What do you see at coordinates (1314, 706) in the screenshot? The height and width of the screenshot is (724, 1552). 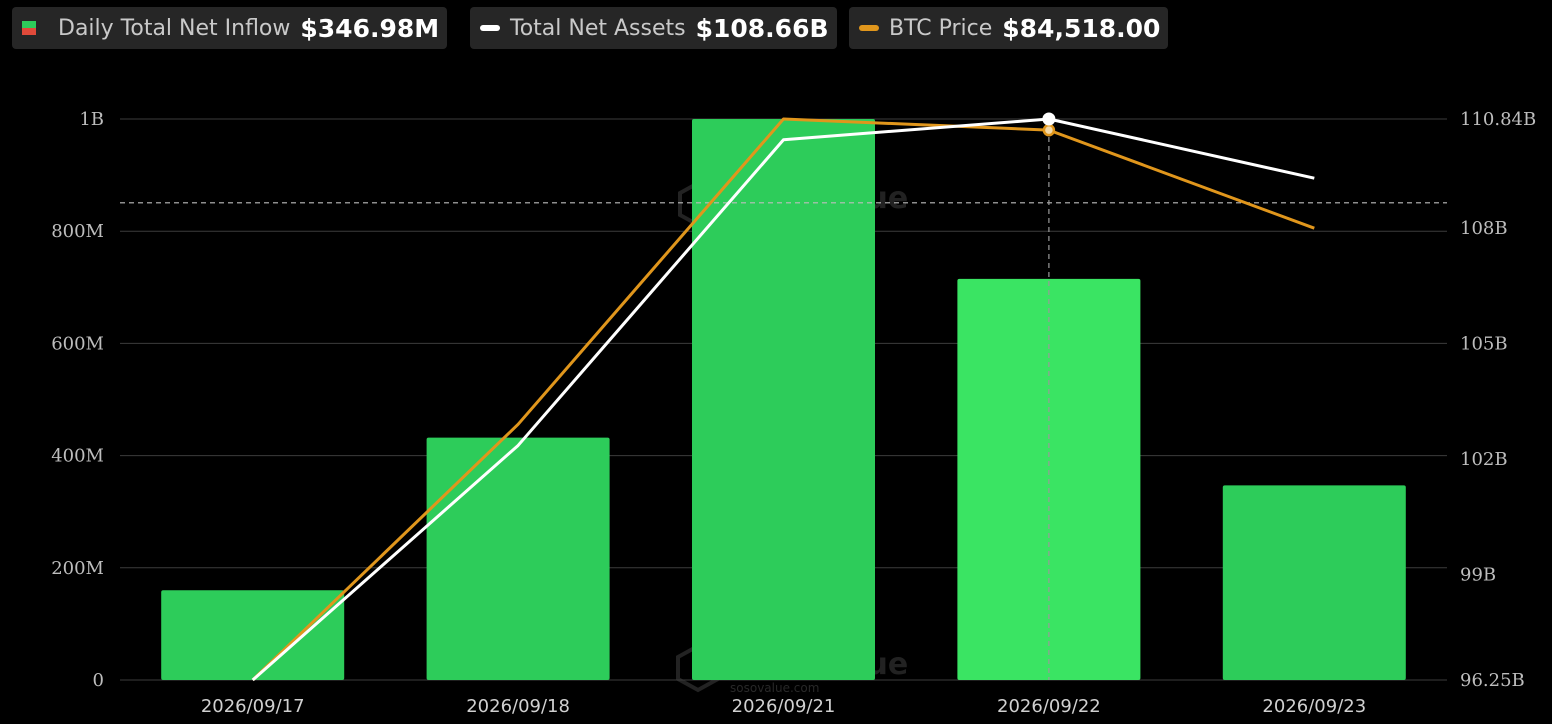 I see `x-tick-label: 2026/09/23` at bounding box center [1314, 706].